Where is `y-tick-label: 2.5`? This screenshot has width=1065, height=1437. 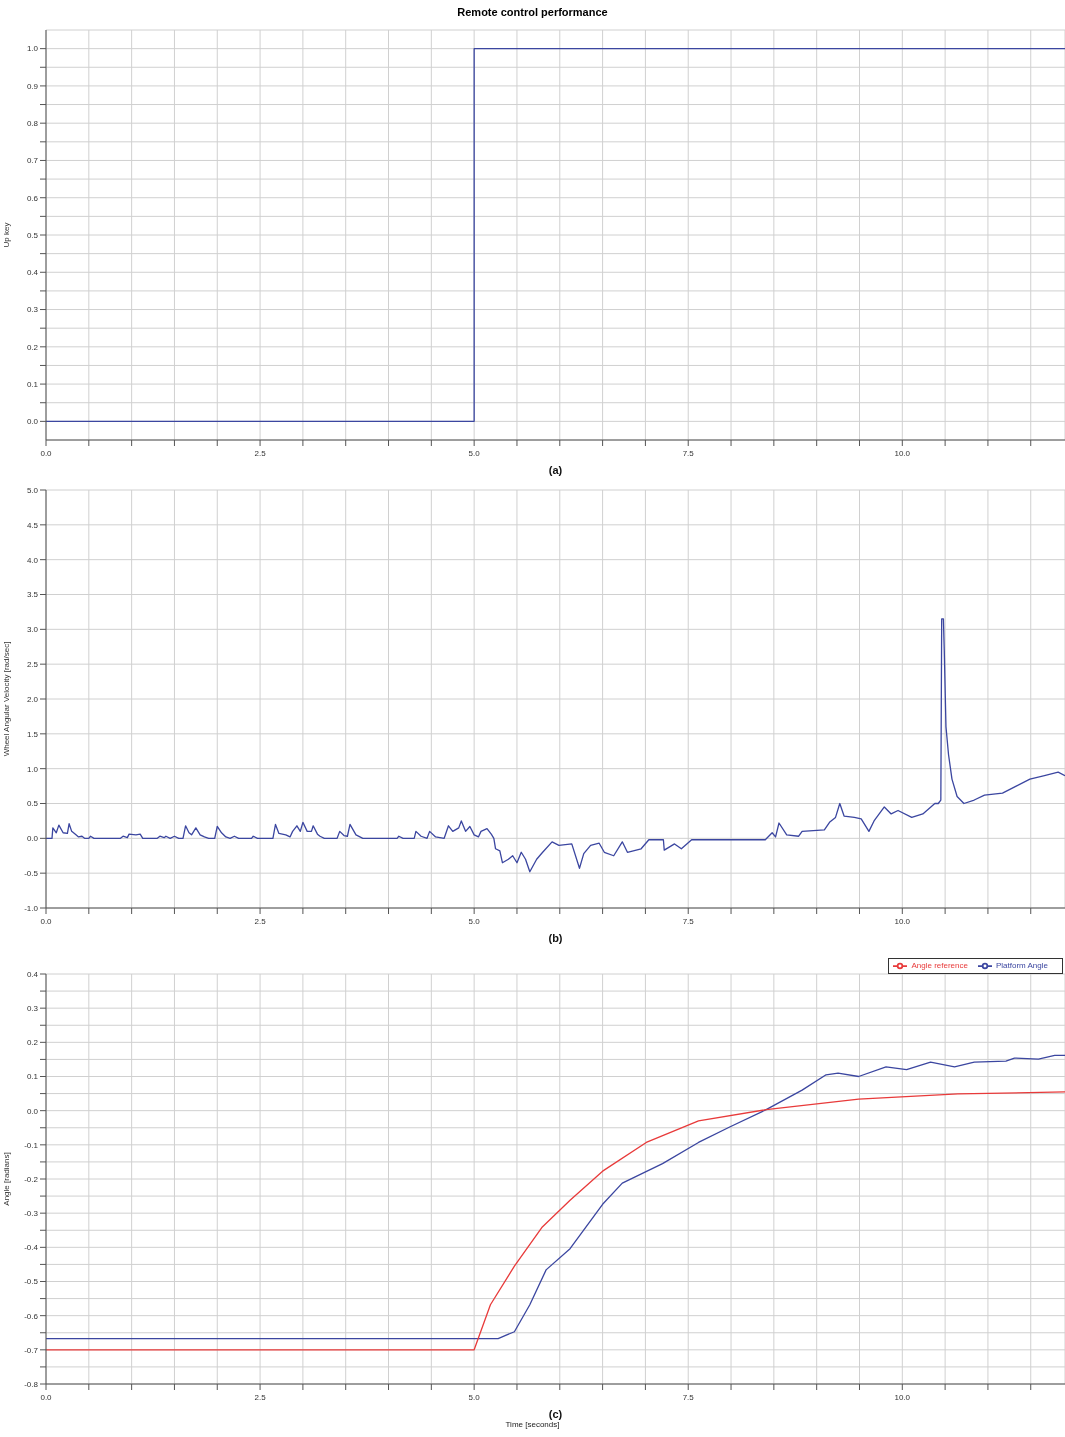 y-tick-label: 2.5 is located at coordinates (32, 665).